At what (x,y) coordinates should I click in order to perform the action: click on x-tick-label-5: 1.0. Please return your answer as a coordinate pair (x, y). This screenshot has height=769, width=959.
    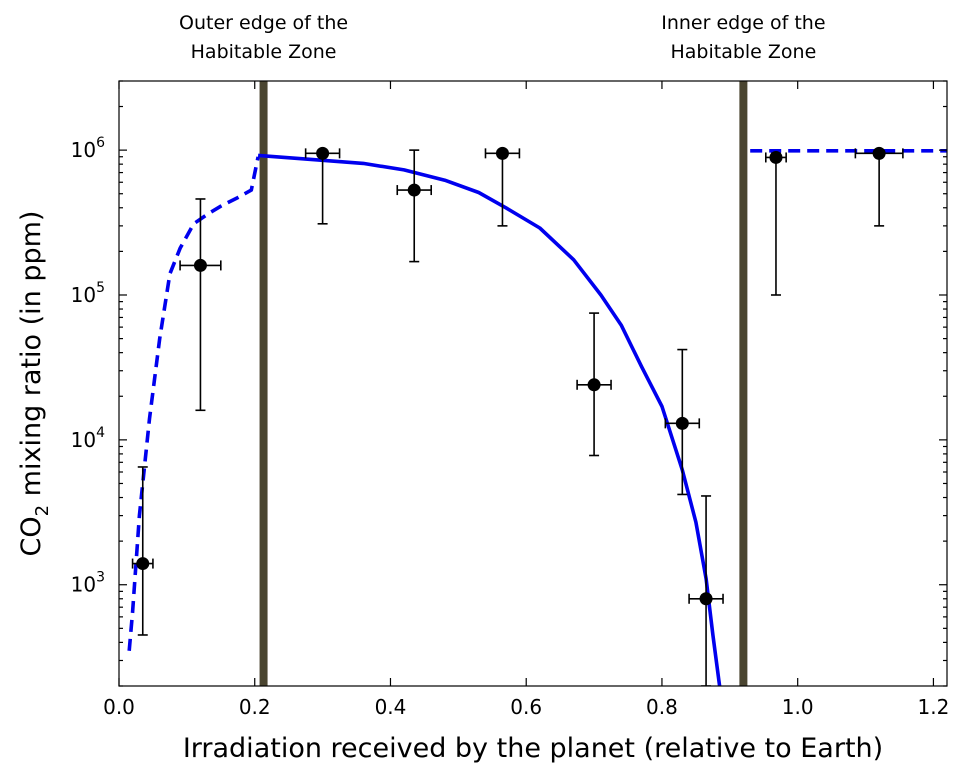
    Looking at the image, I should click on (798, 707).